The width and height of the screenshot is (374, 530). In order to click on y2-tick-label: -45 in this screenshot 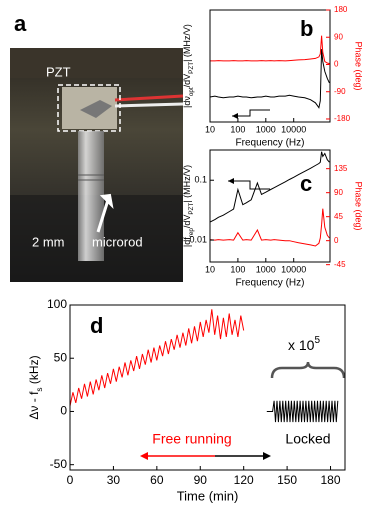, I will do `click(340, 264)`.